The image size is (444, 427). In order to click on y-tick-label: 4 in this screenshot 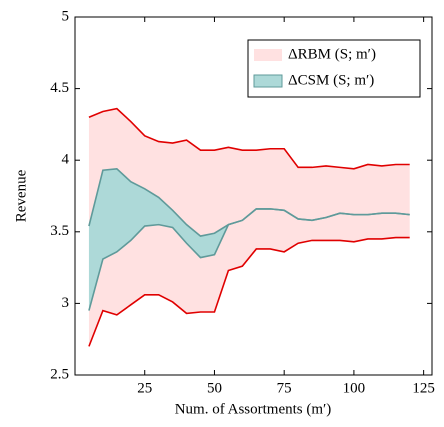, I will do `click(66, 160)`.